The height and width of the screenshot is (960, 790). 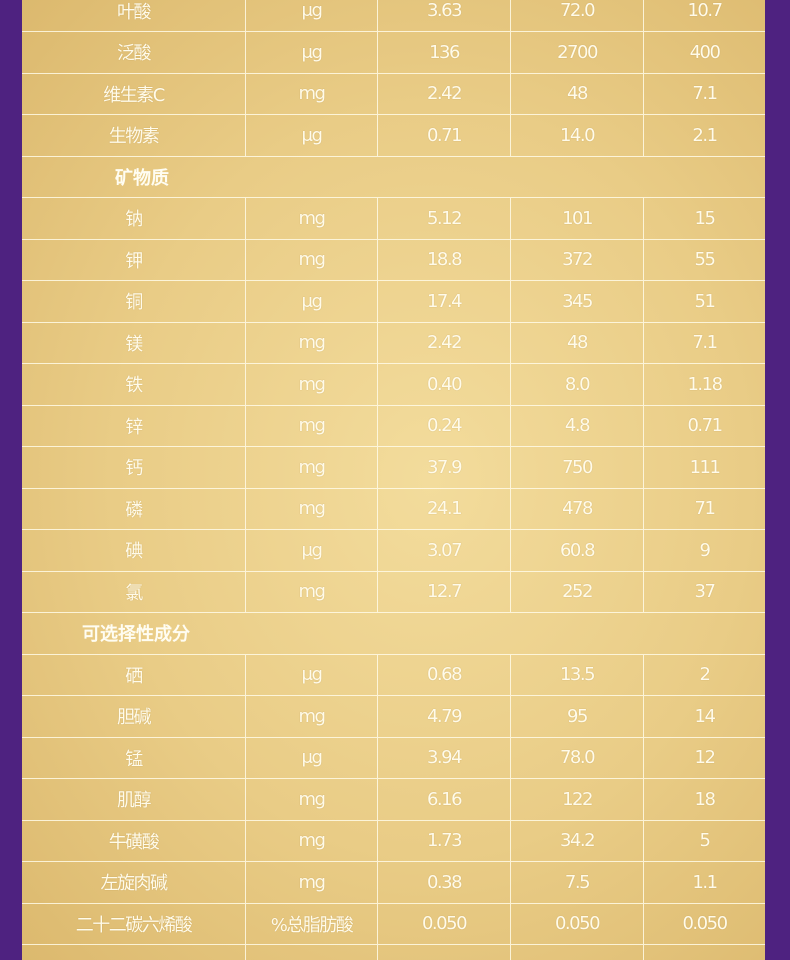 I want to click on table-cell: 4.79, so click(x=444, y=717).